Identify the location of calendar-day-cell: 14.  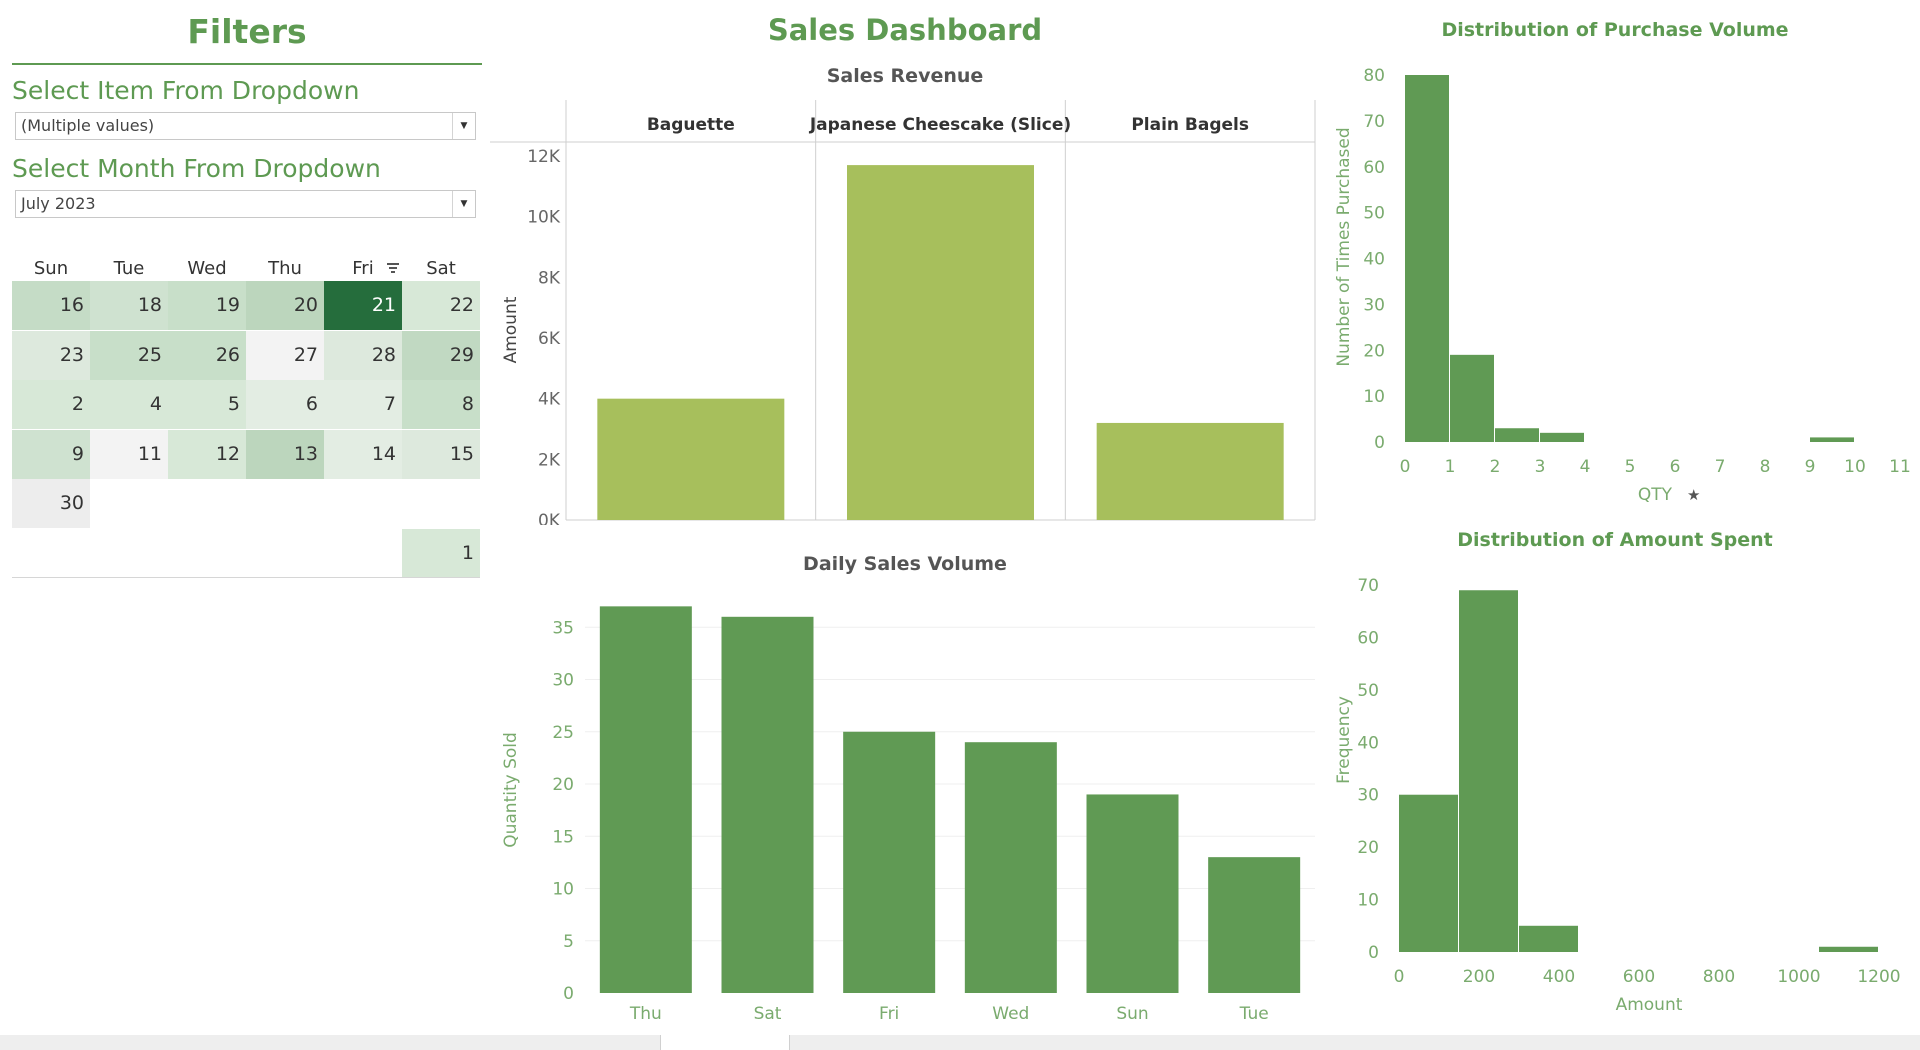
(363, 454).